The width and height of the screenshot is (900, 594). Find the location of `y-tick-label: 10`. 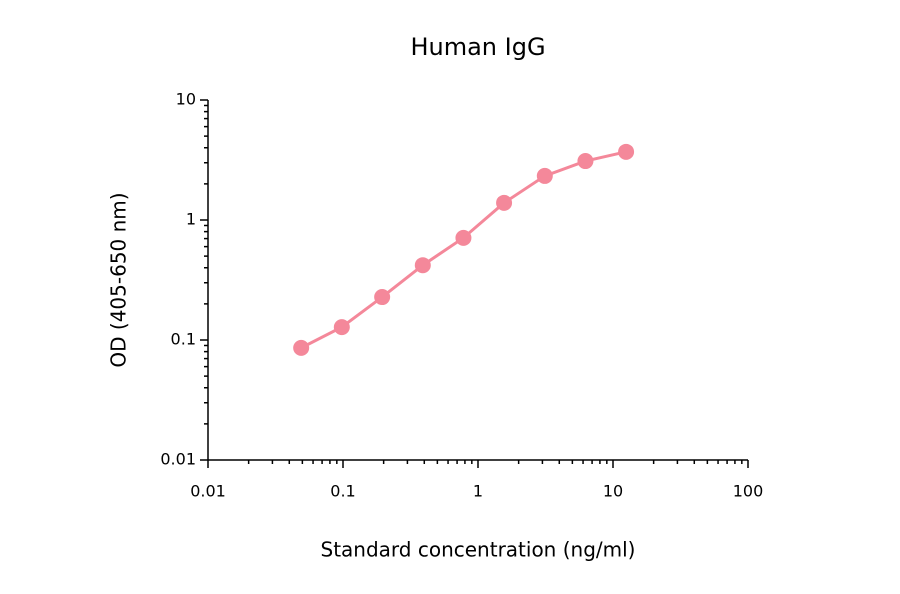

y-tick-label: 10 is located at coordinates (186, 99).